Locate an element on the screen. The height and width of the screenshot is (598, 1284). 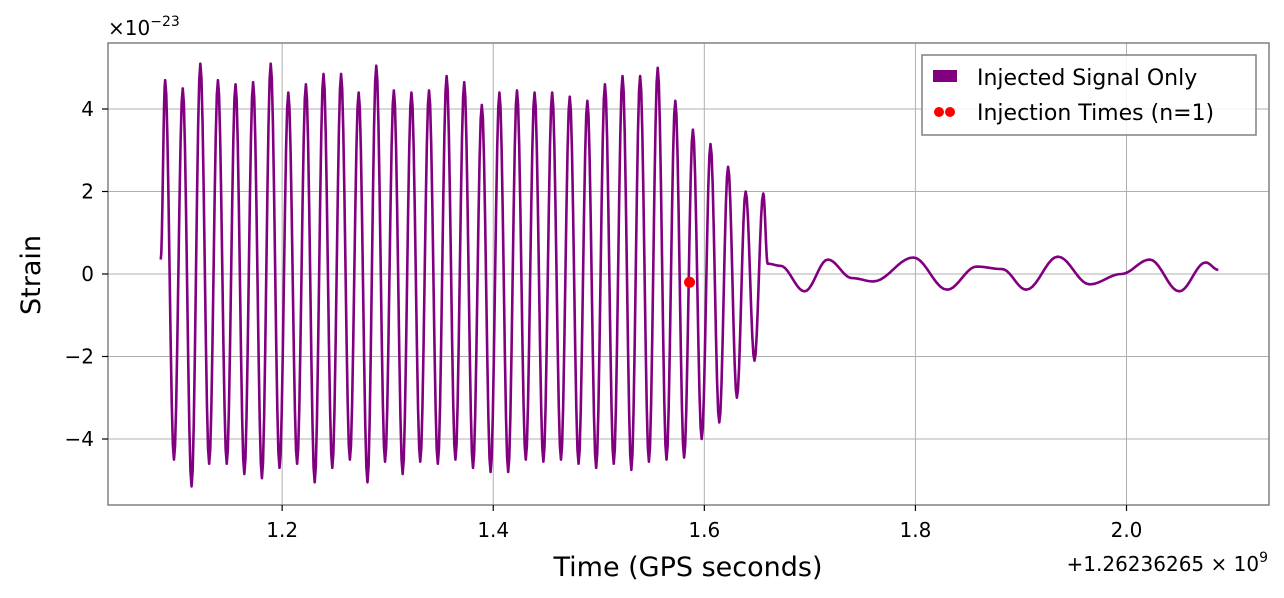
injection-time-point is located at coordinates (690, 282).